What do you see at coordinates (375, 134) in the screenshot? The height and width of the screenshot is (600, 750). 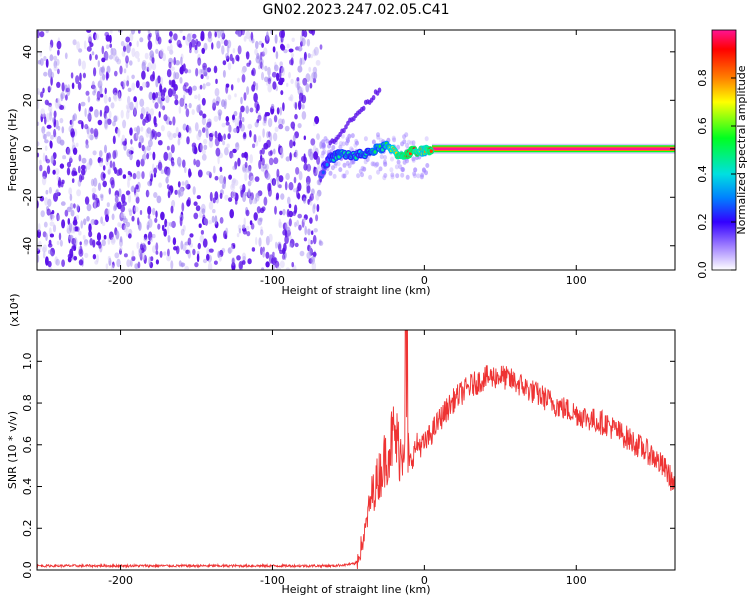 I see `signal-halo` at bounding box center [375, 134].